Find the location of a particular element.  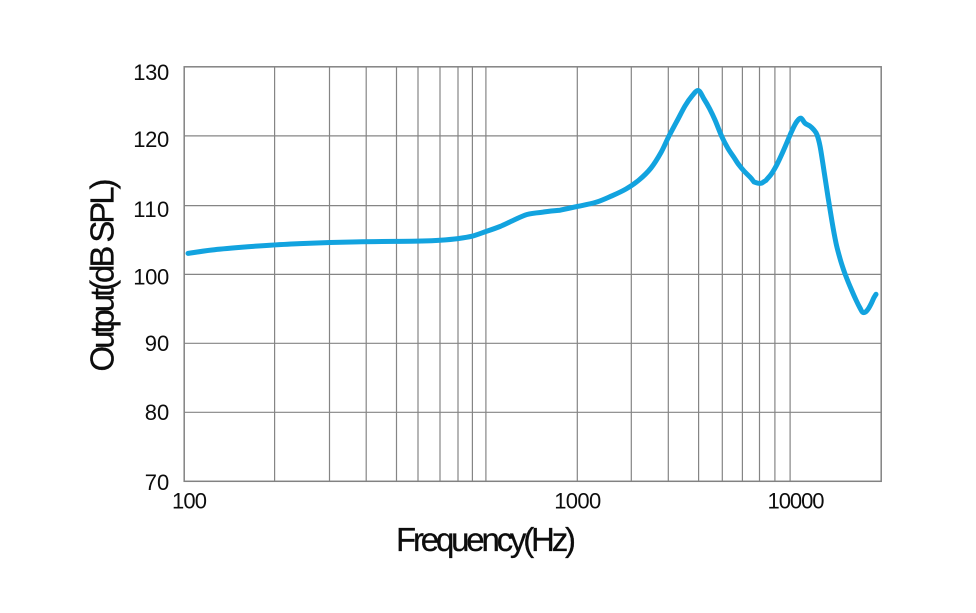

svg-text: 110 is located at coordinates (151, 209).